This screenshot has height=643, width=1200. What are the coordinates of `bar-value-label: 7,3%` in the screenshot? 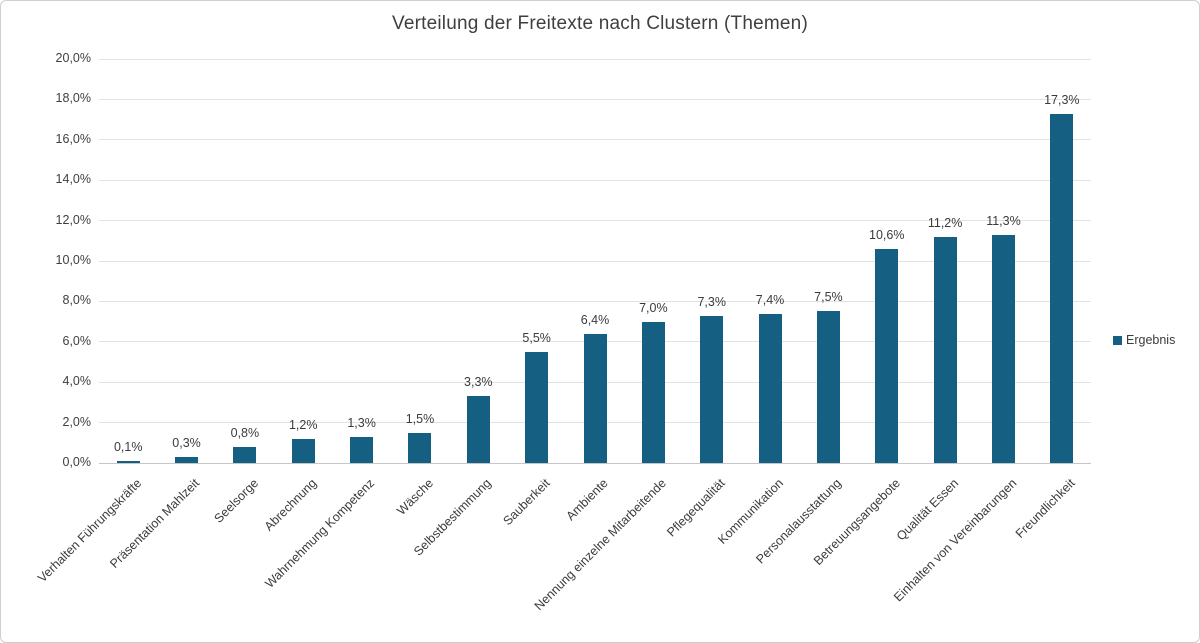 It's located at (711, 302).